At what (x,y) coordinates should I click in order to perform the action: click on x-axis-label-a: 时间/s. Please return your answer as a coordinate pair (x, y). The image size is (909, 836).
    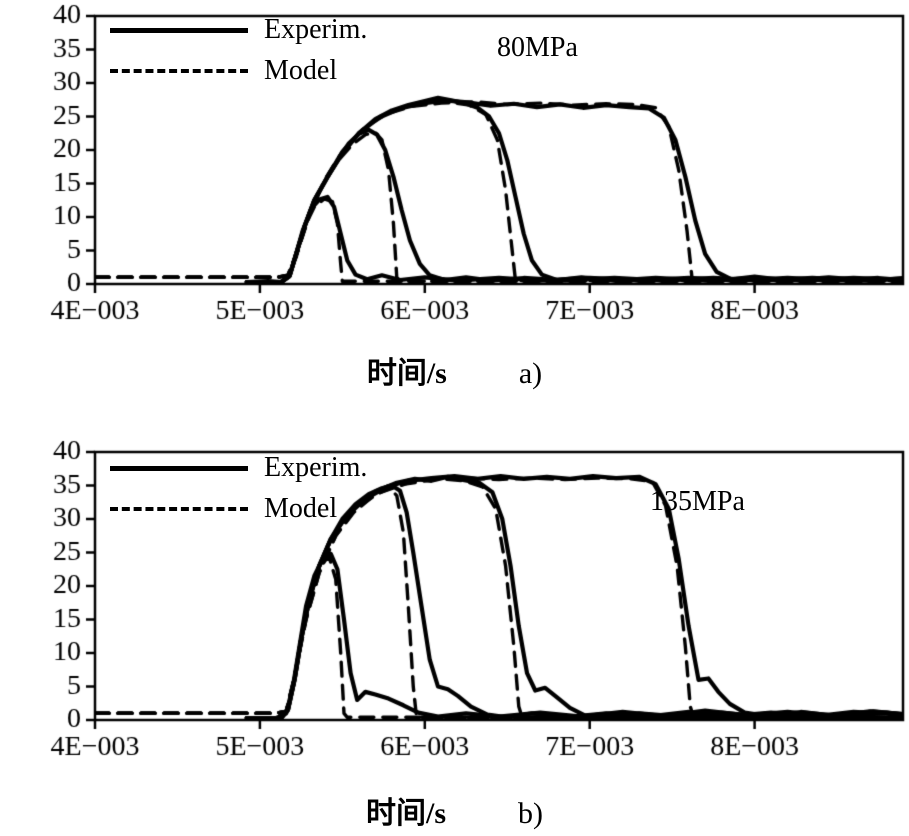
    Looking at the image, I should click on (406, 373).